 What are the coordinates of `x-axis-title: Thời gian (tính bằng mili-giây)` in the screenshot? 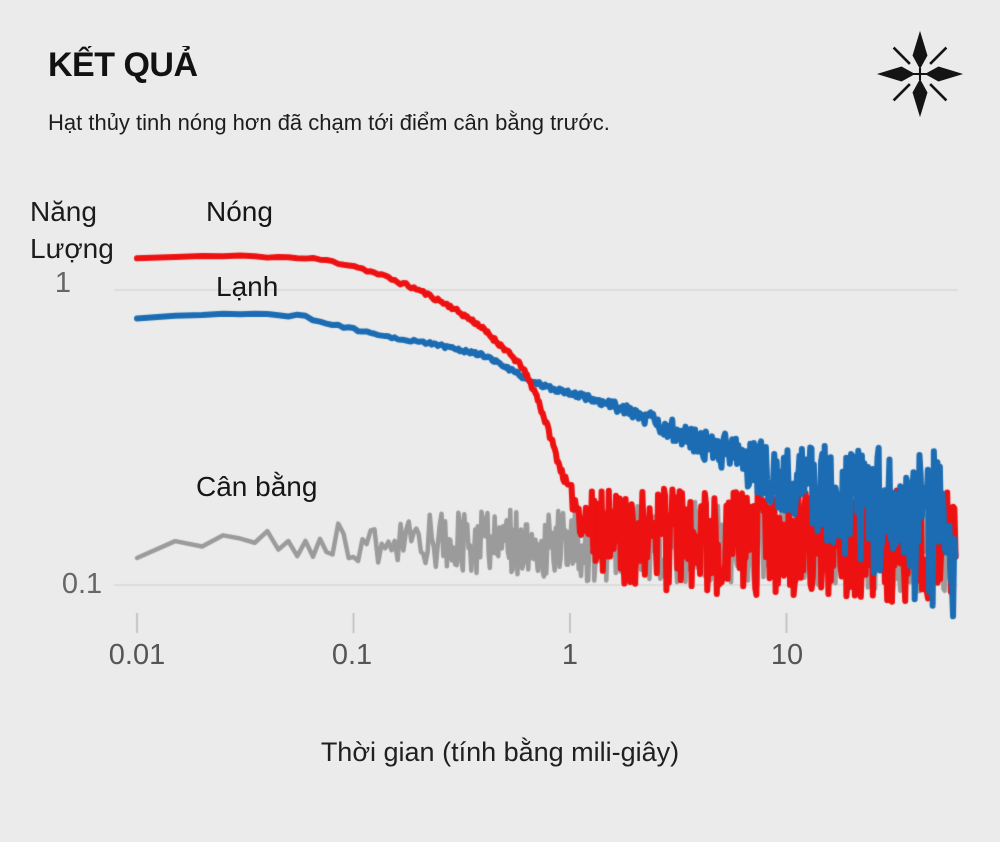 It's located at (500, 752).